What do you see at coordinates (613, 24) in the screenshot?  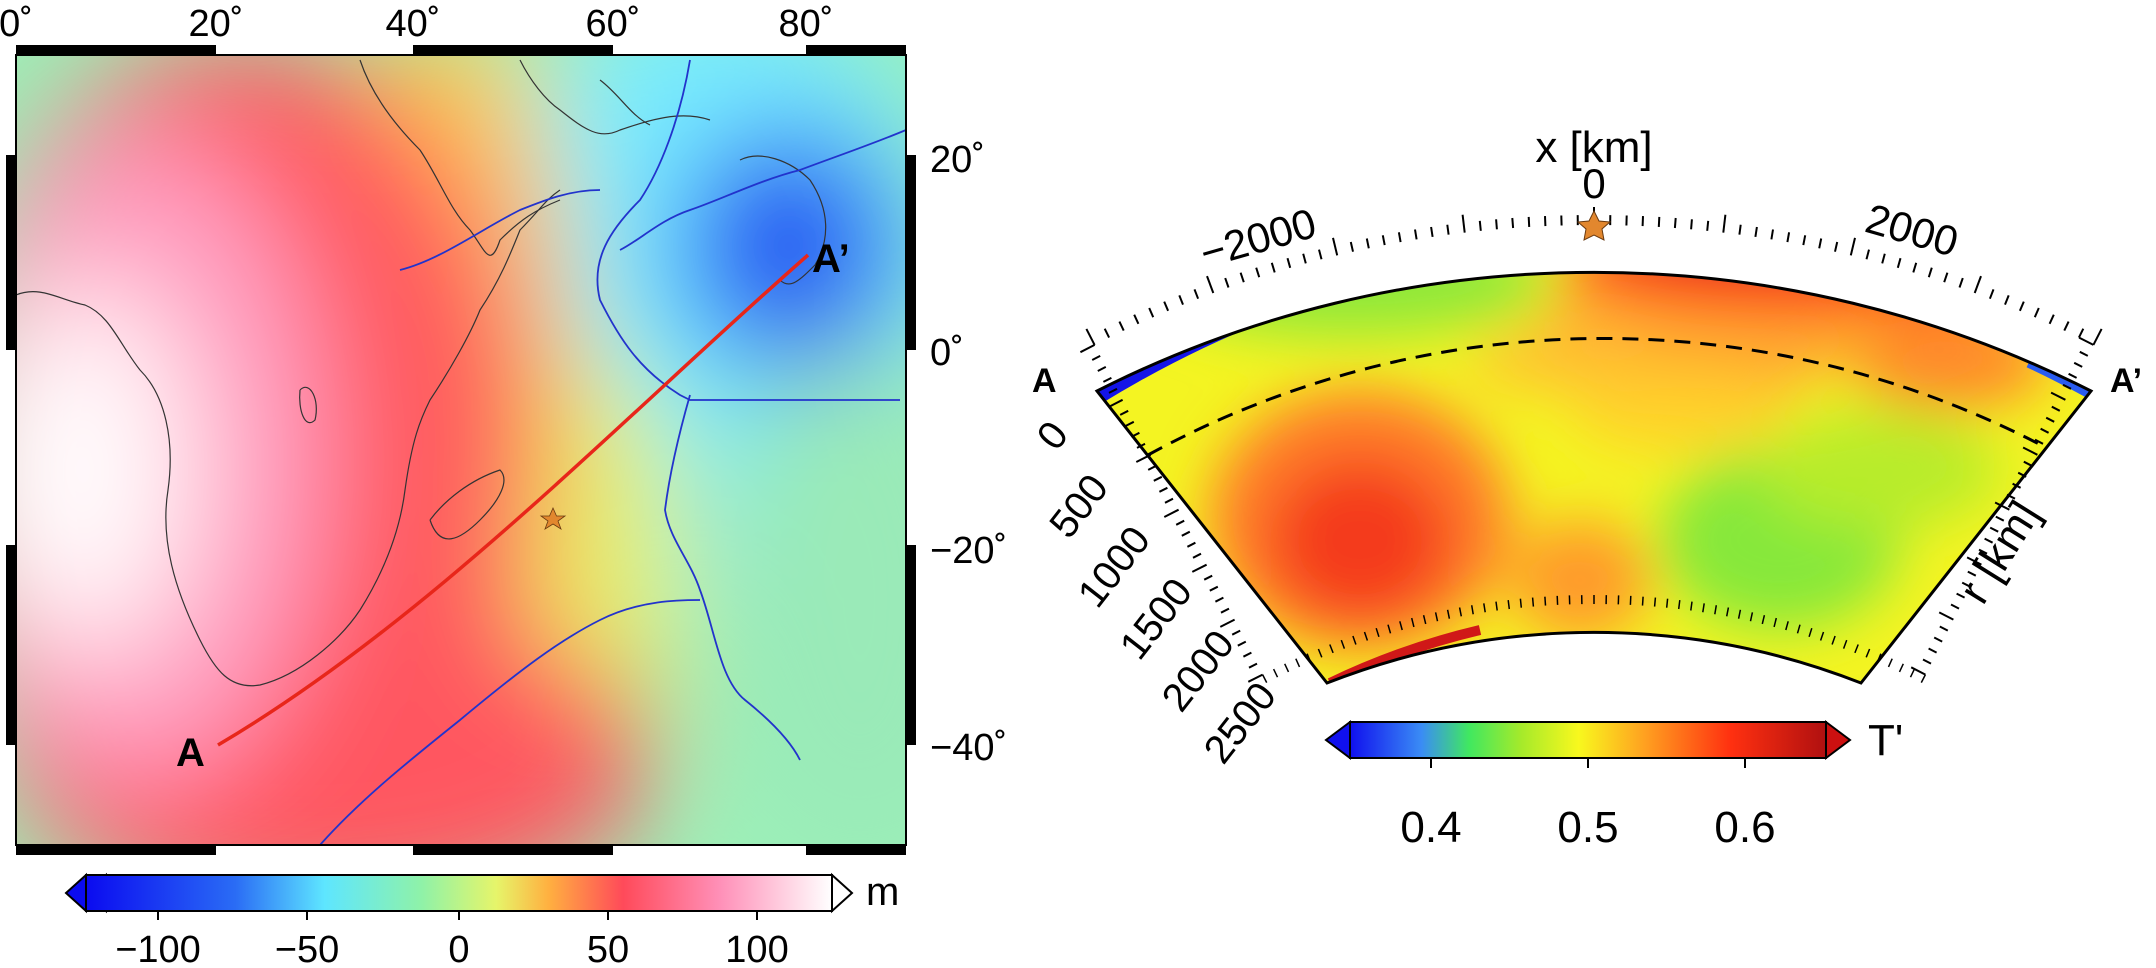 I see `lon-label: 60˚` at bounding box center [613, 24].